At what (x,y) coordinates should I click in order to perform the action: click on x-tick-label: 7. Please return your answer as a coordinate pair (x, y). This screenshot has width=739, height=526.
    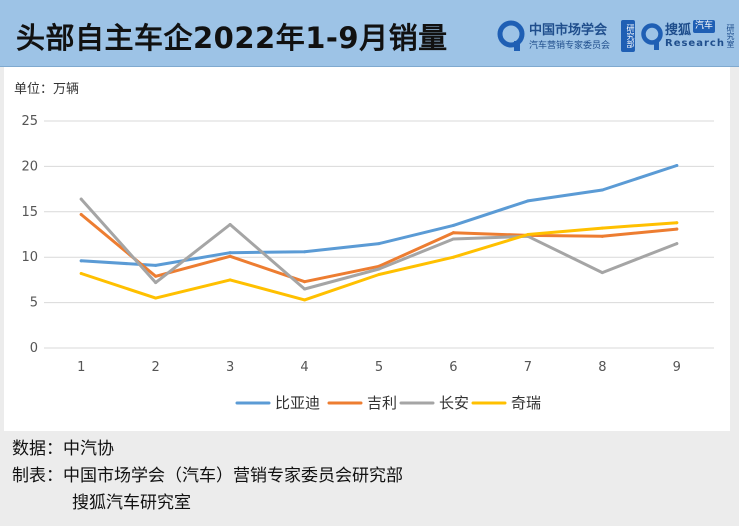
    Looking at the image, I should click on (528, 367).